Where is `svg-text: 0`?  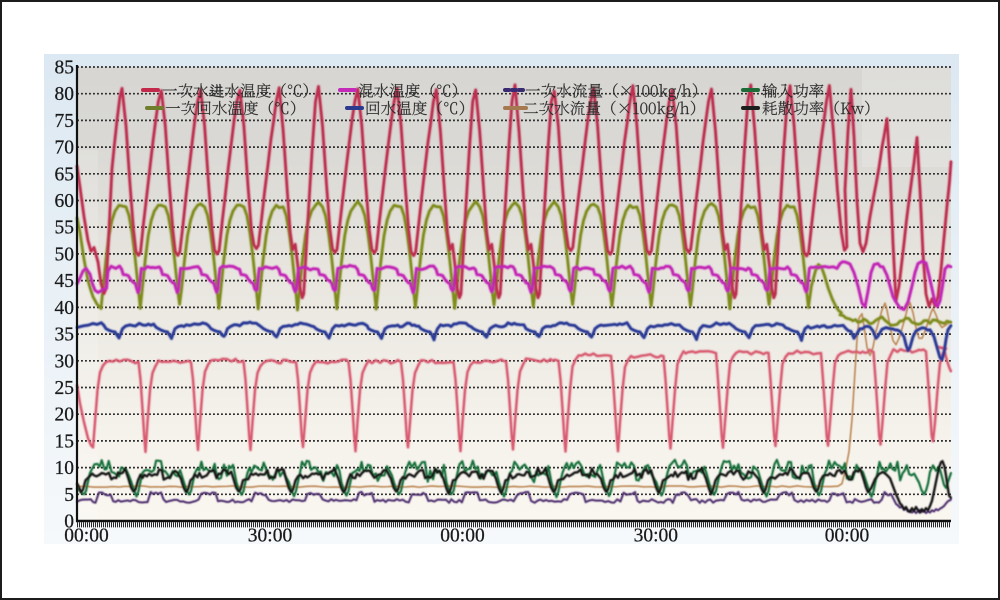
svg-text: 0 is located at coordinates (69, 522).